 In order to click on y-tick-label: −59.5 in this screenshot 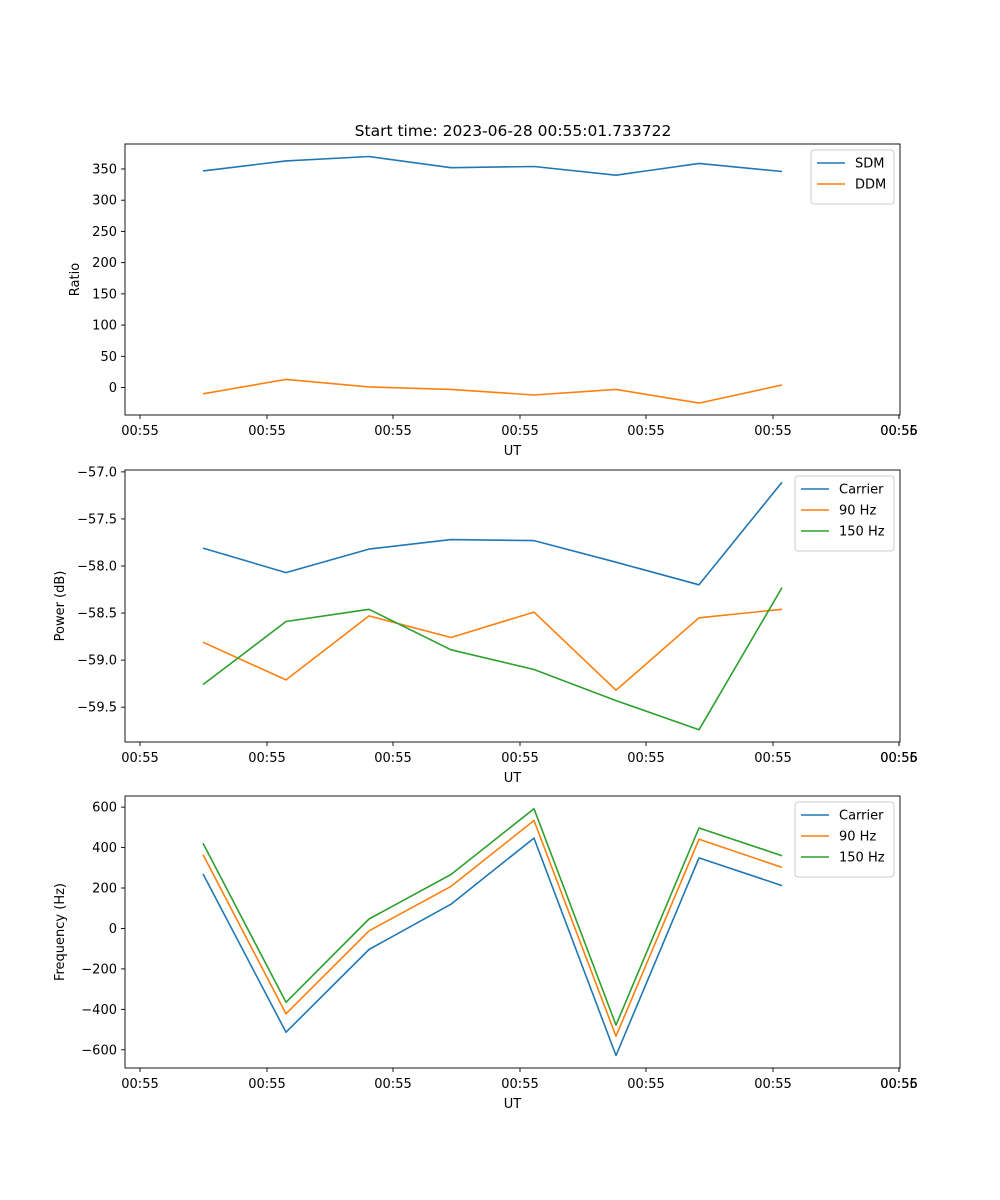, I will do `click(97, 708)`.